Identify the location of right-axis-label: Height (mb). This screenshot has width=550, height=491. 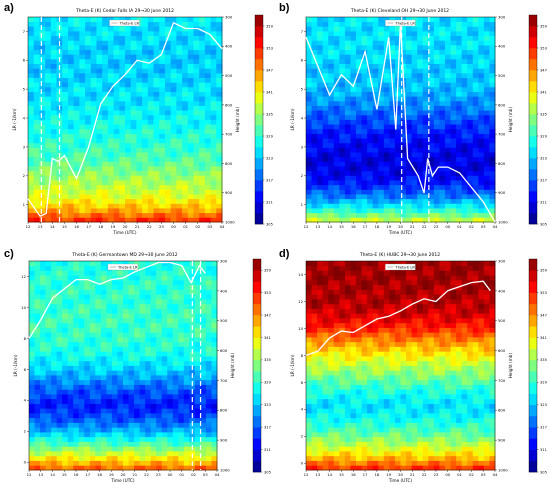
(510, 120).